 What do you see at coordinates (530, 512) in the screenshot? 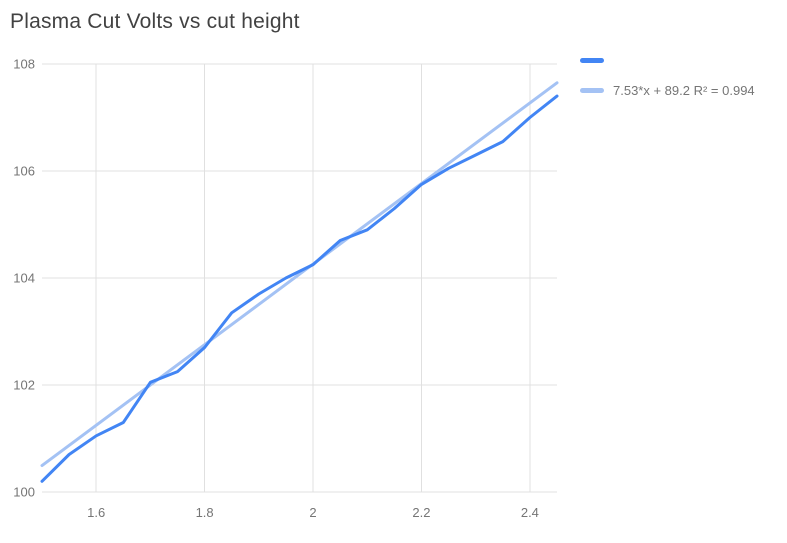
I see `x-tick-label: 2.4` at bounding box center [530, 512].